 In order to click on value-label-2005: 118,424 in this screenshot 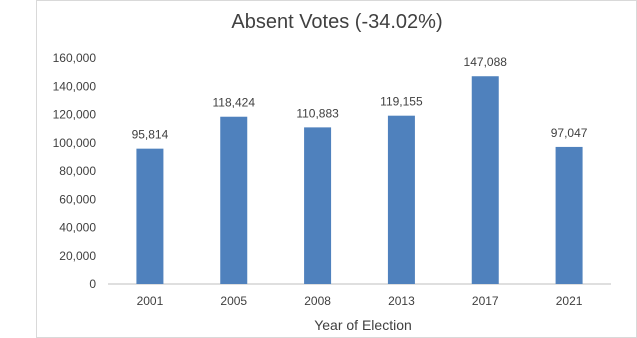, I will do `click(234, 103)`.